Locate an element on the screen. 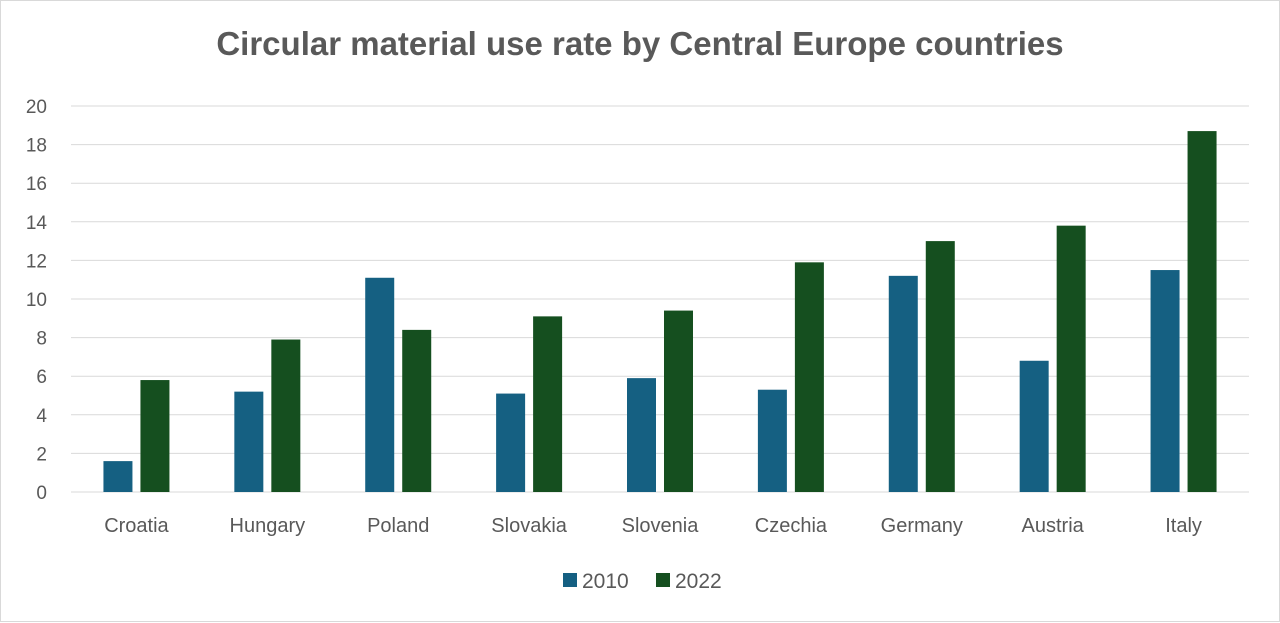 The height and width of the screenshot is (623, 1280). y-tick-label: 2 is located at coordinates (41, 454).